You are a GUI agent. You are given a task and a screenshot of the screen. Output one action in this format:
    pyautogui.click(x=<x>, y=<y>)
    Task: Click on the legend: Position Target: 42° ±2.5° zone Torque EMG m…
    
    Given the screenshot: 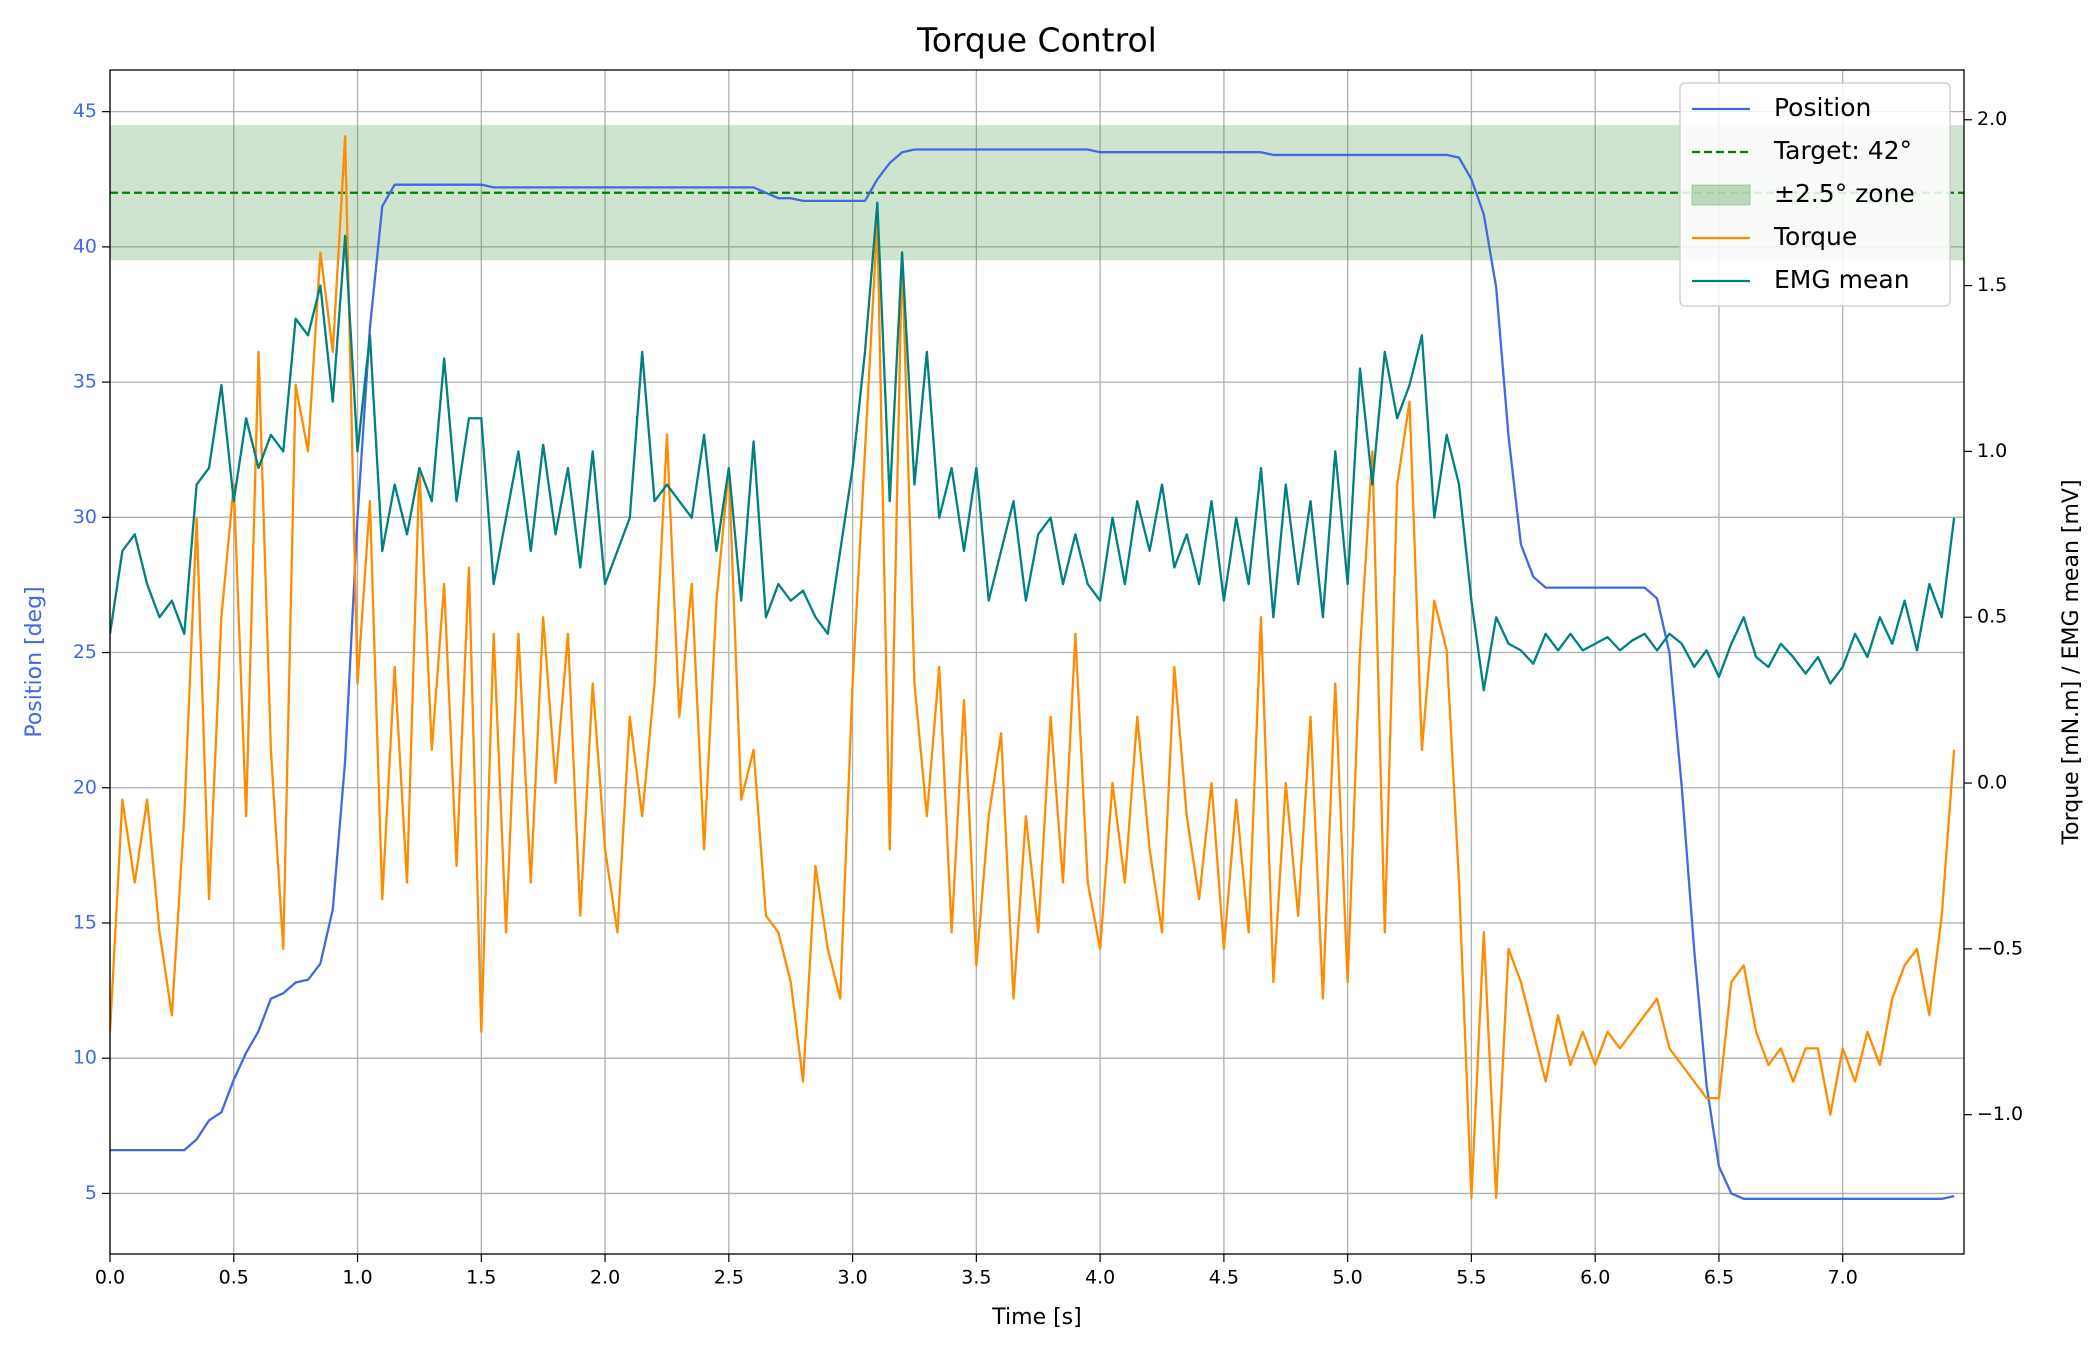 What is the action you would take?
    pyautogui.click(x=1815, y=194)
    